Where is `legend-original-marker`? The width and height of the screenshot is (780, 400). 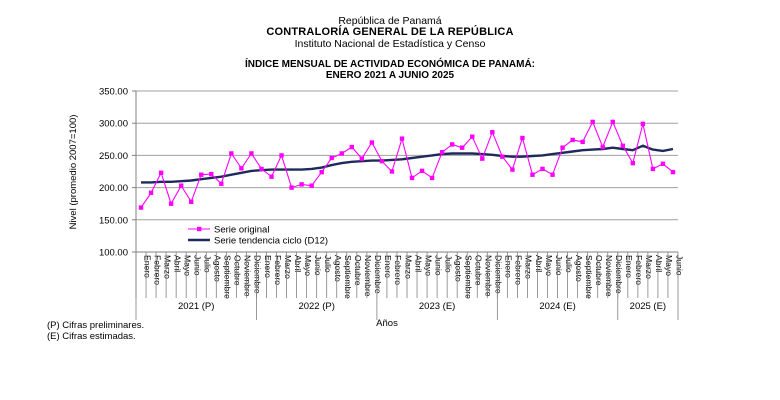 legend-original-marker is located at coordinates (199, 229).